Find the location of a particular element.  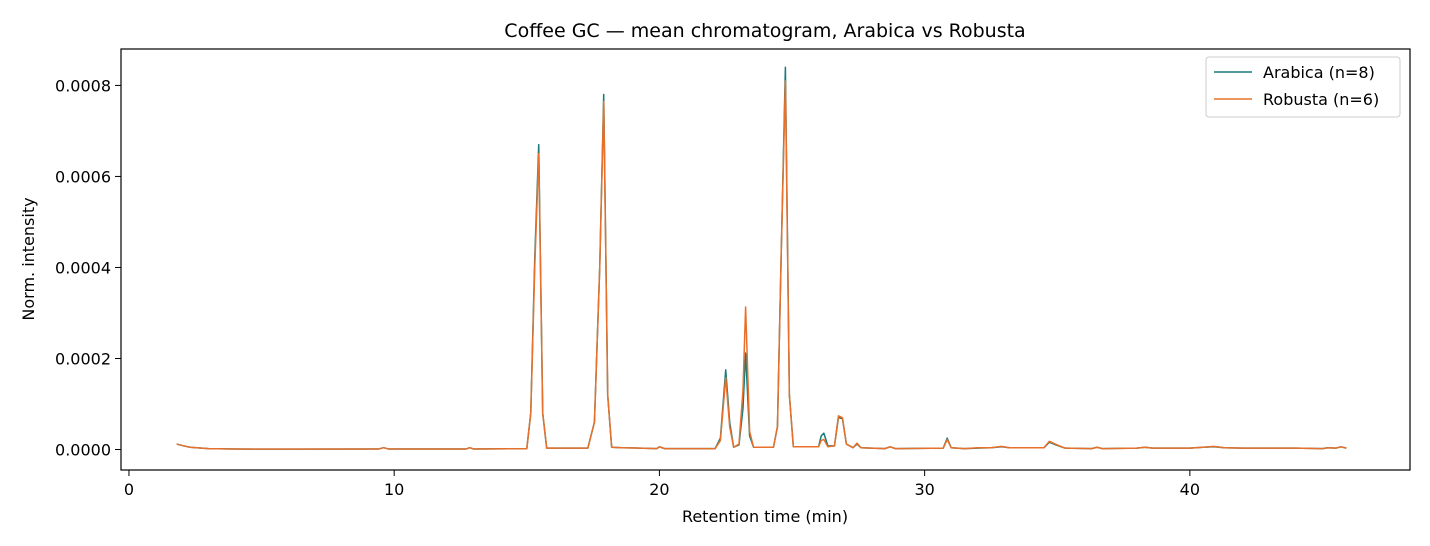

x-axis: 0 10 20 30 40 is located at coordinates (662, 484).